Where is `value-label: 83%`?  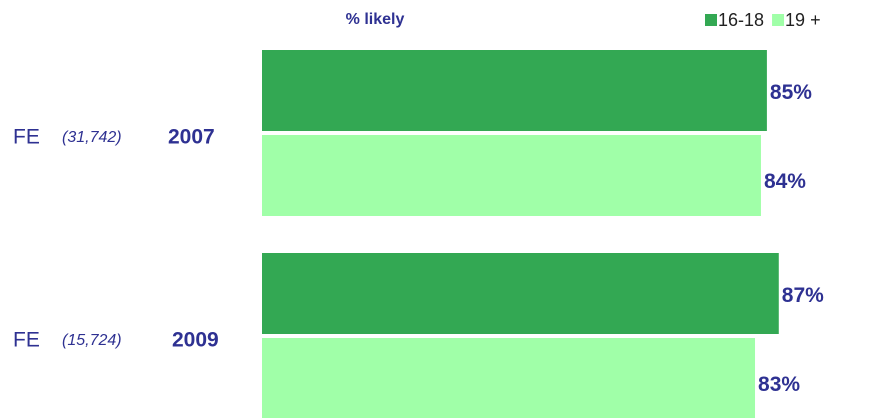
value-label: 83% is located at coordinates (779, 384).